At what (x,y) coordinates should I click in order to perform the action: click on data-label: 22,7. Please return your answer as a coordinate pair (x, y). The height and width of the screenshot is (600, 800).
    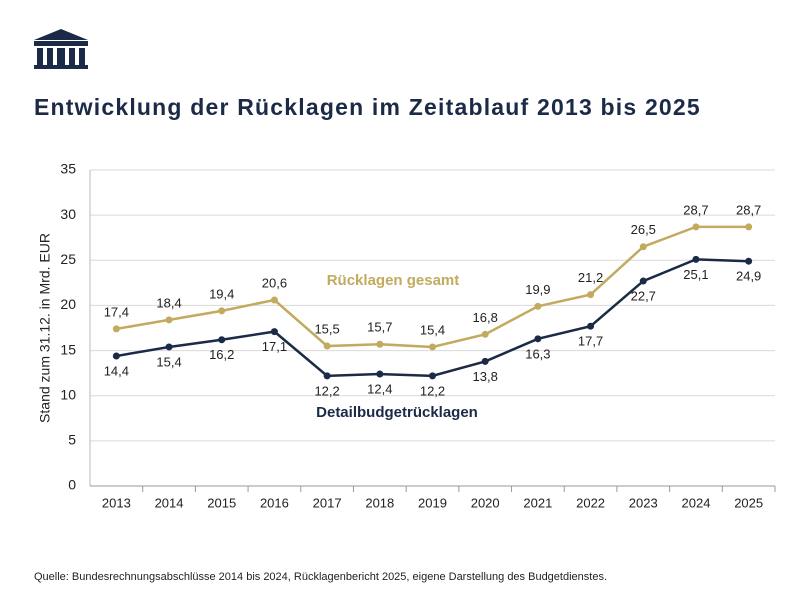
    Looking at the image, I should click on (643, 295).